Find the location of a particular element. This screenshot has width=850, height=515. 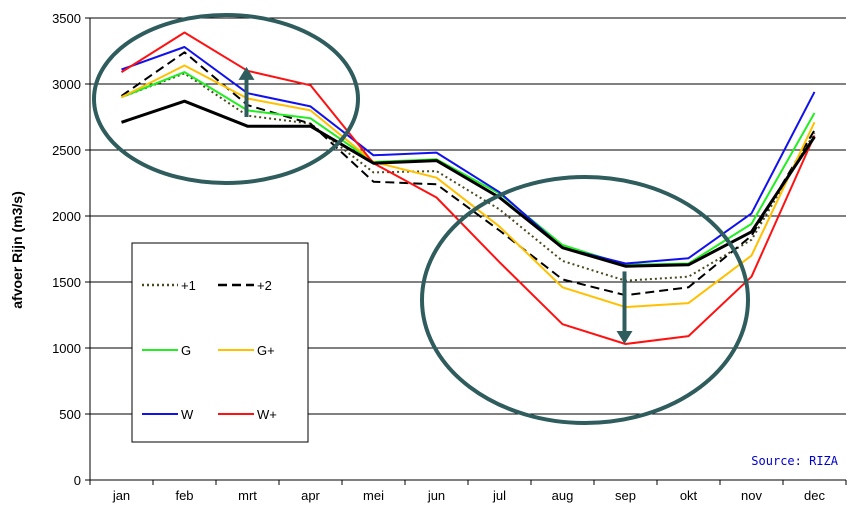

x-tick-label: sep is located at coordinates (625, 495).